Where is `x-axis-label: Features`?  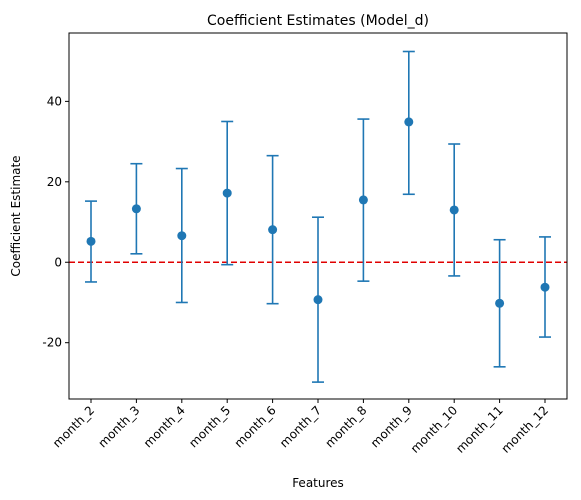 x-axis-label: Features is located at coordinates (318, 483).